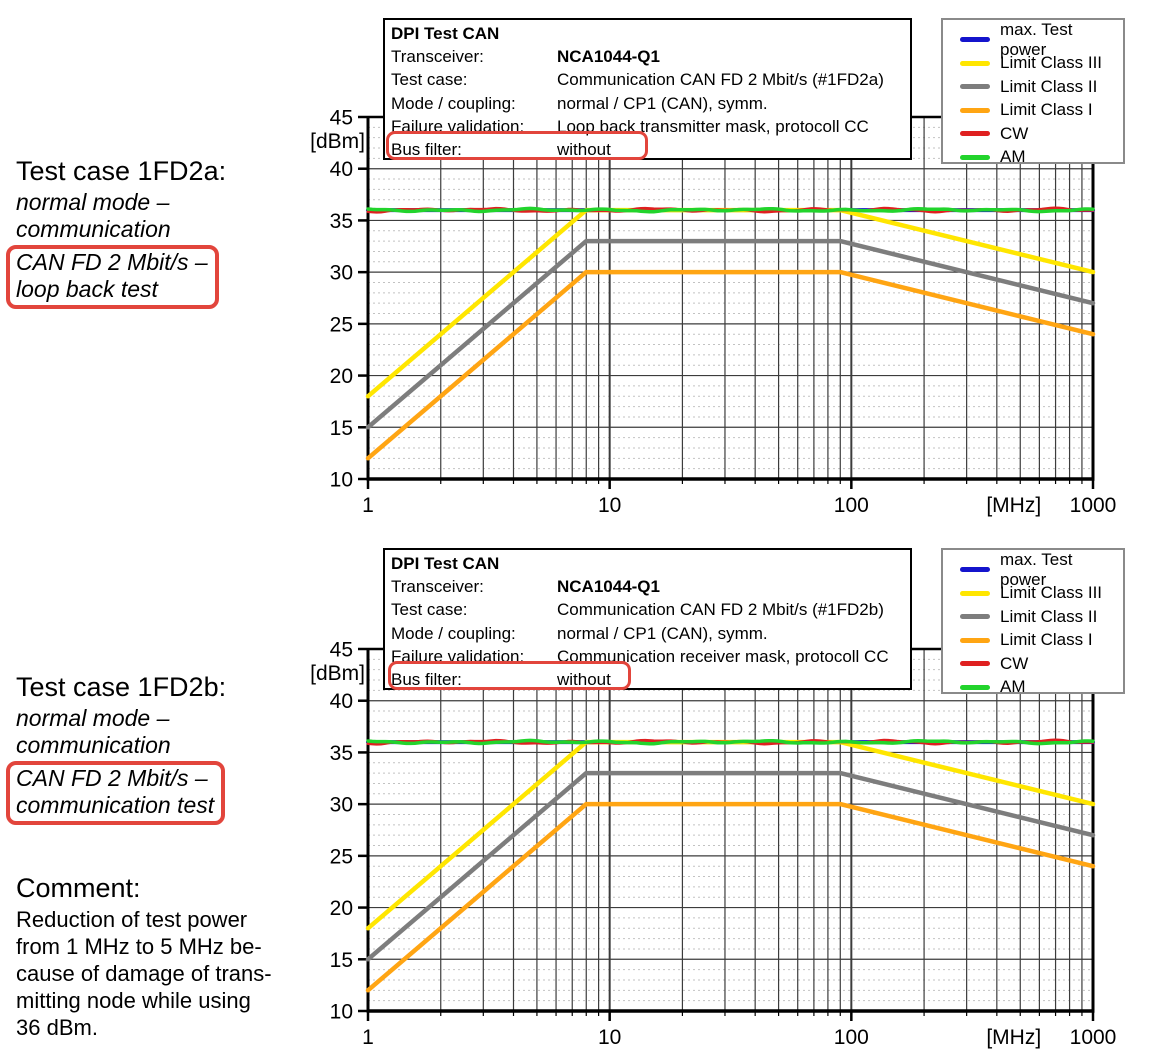 This screenshot has width=1169, height=1057. I want to click on svg-text: 15, so click(341, 428).